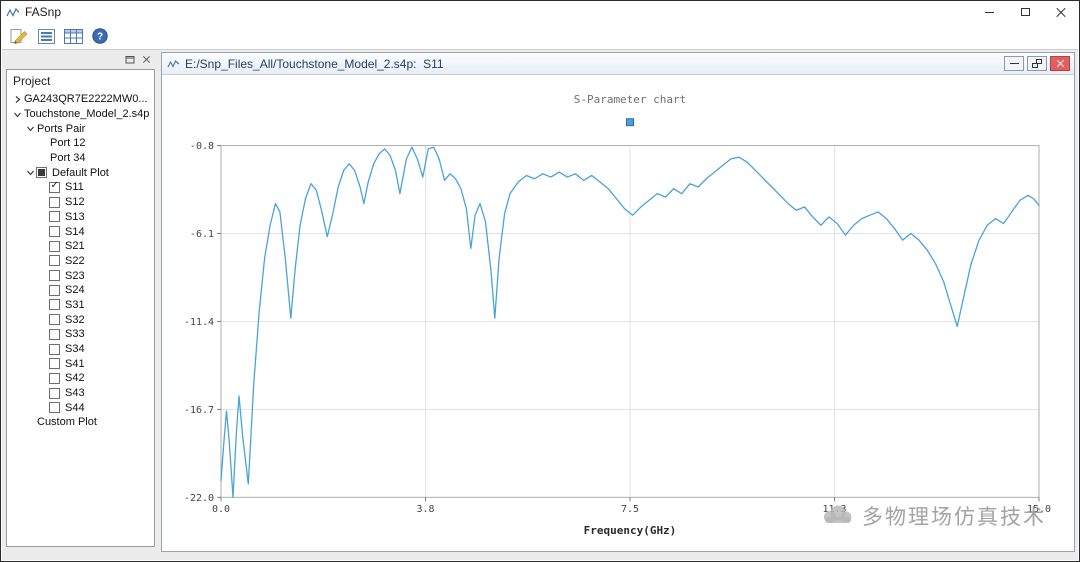 This screenshot has width=1080, height=562. I want to click on plot-list-button, so click(46, 36).